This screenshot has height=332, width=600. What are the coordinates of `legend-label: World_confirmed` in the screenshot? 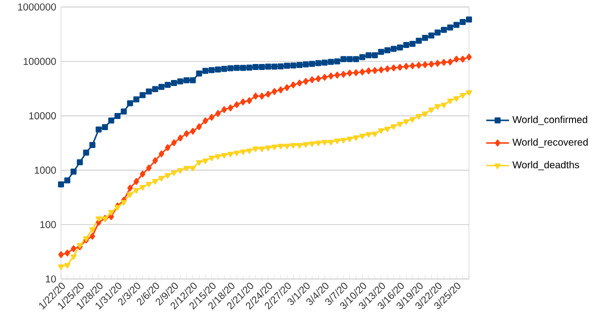 It's located at (550, 121).